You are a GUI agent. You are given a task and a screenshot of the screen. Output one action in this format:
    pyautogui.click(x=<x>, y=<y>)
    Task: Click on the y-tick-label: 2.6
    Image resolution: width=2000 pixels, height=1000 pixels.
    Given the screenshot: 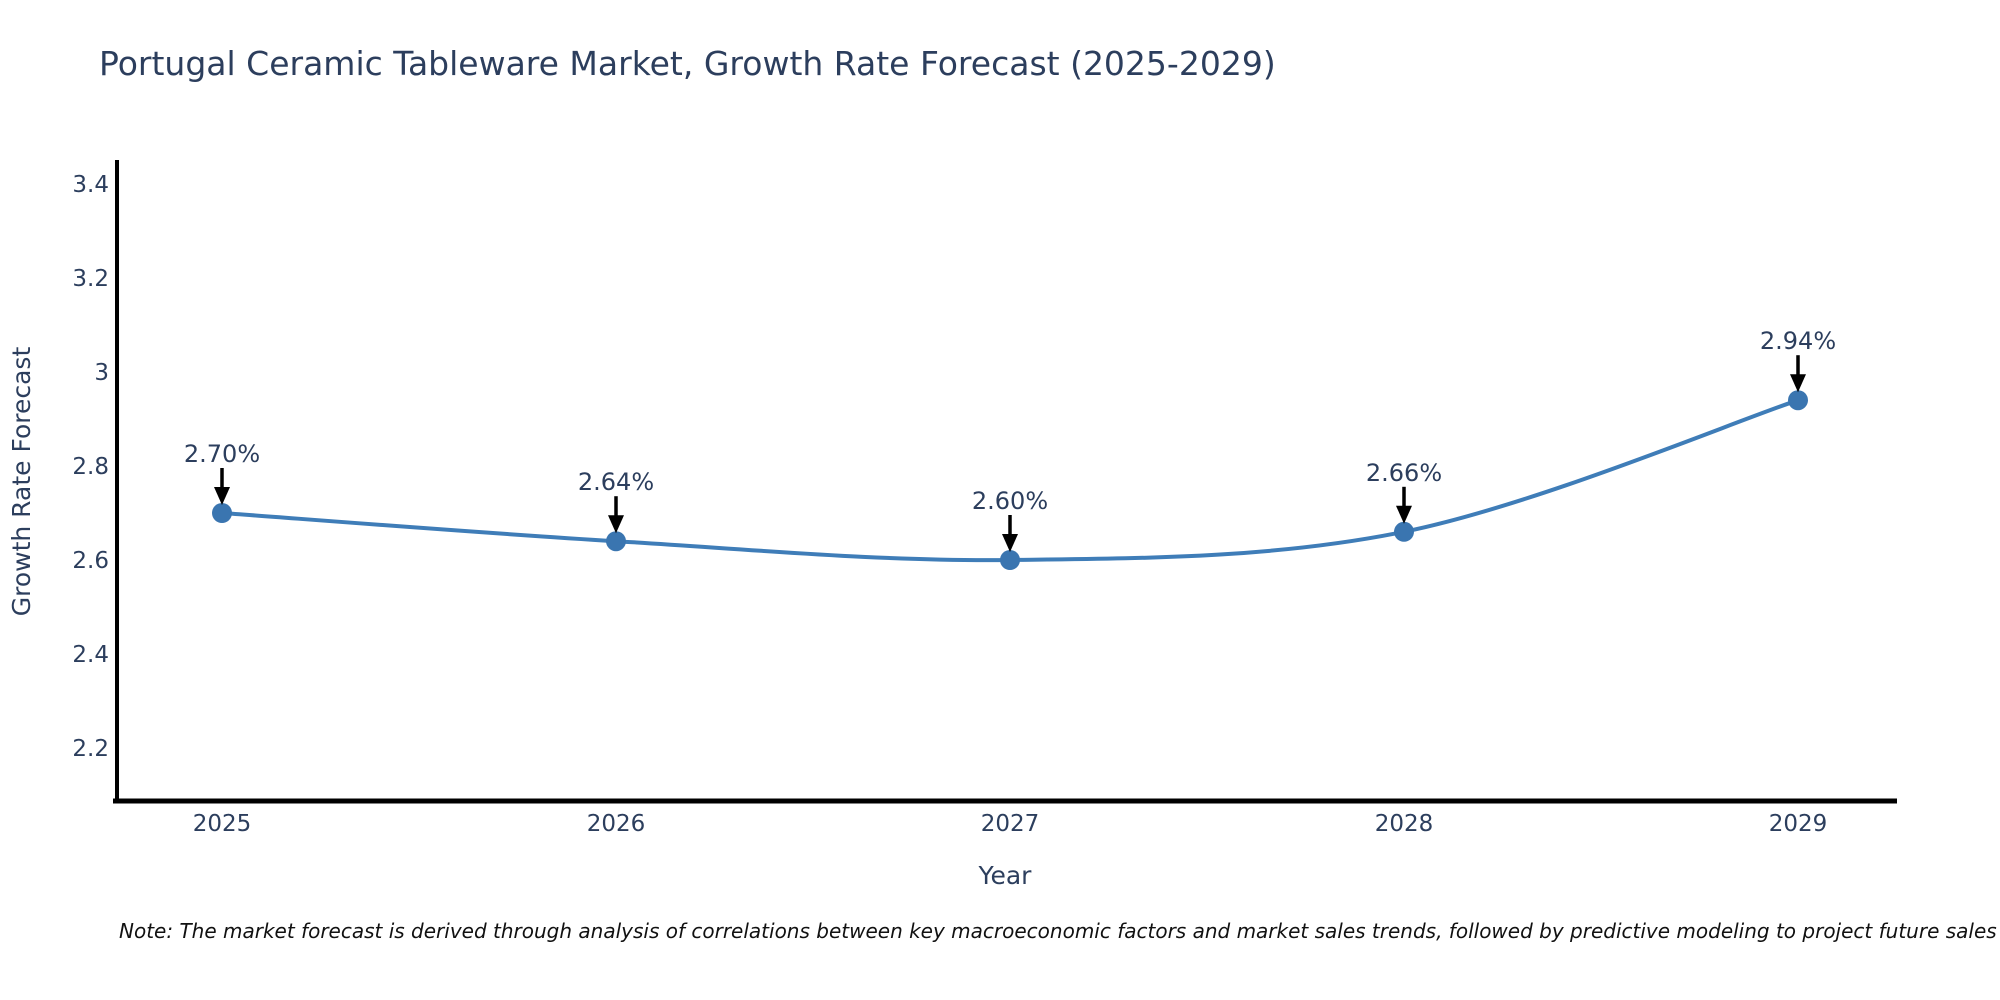 What is the action you would take?
    pyautogui.click(x=90, y=561)
    